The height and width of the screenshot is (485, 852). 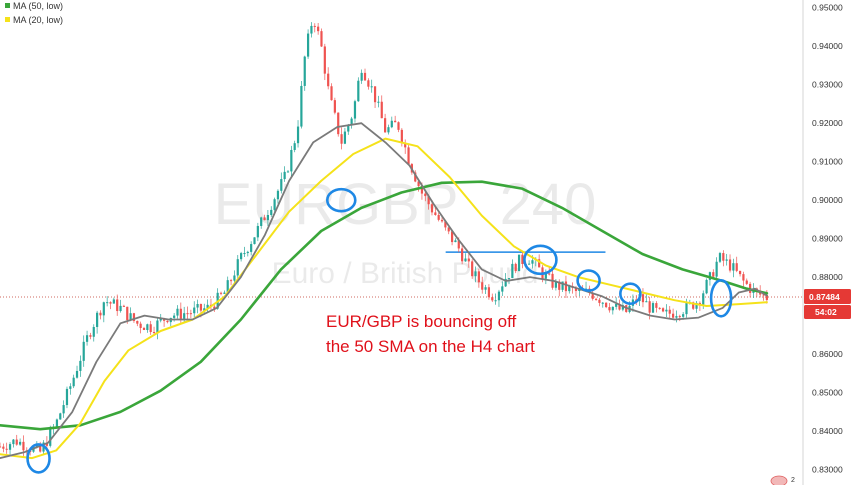 I want to click on y-tick-label: 0.84000, so click(x=827, y=431).